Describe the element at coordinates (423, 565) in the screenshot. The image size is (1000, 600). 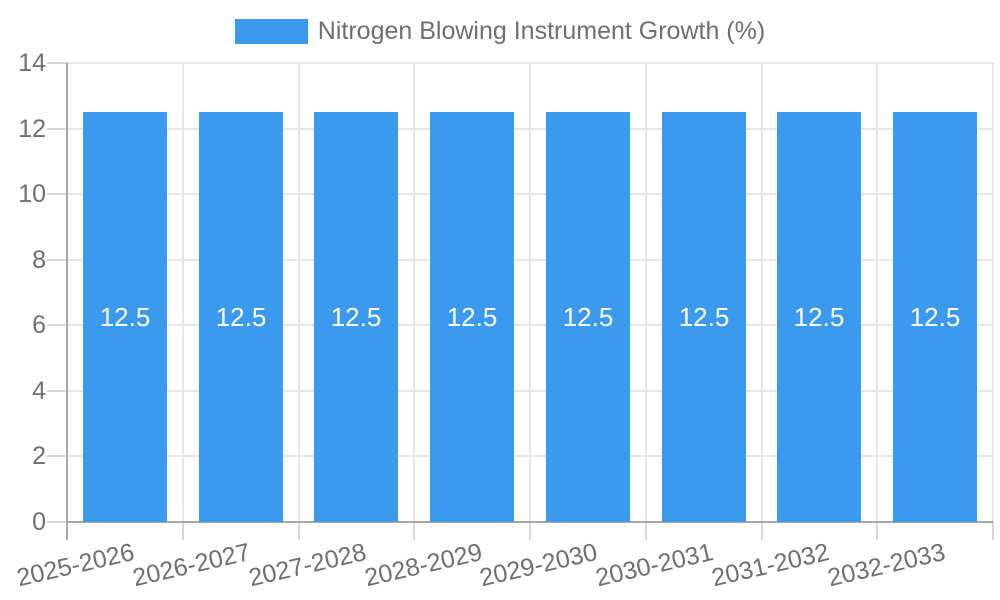
I see `x-tick-label: 2028-2029` at that location.